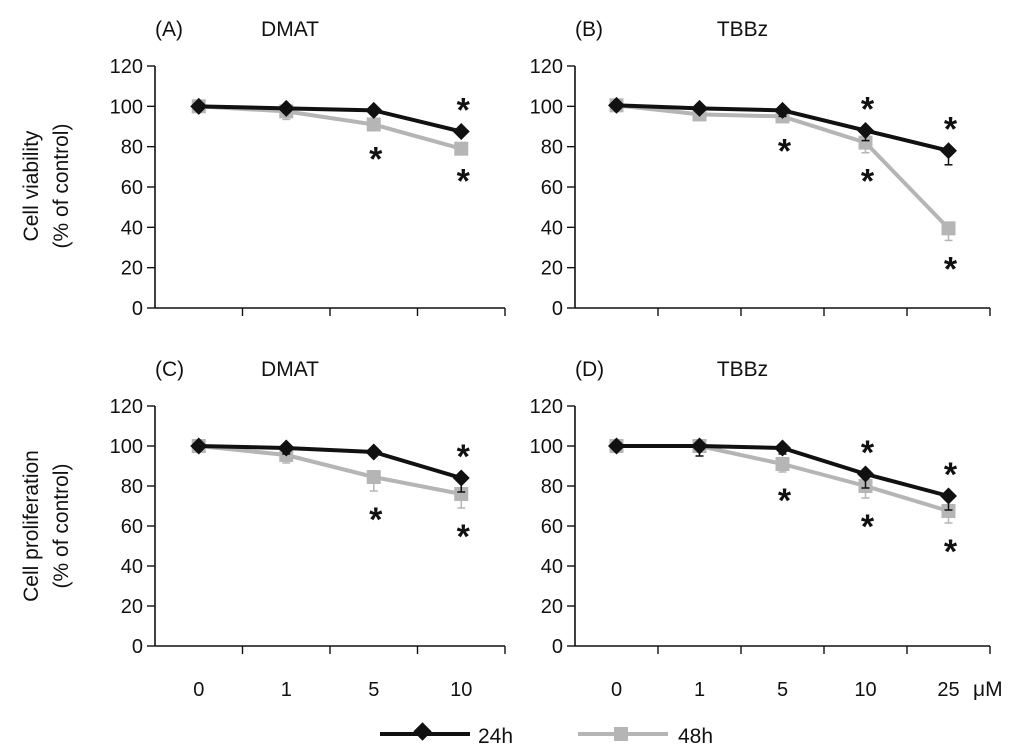  What do you see at coordinates (621, 734) in the screenshot?
I see `legend-marker-48h` at bounding box center [621, 734].